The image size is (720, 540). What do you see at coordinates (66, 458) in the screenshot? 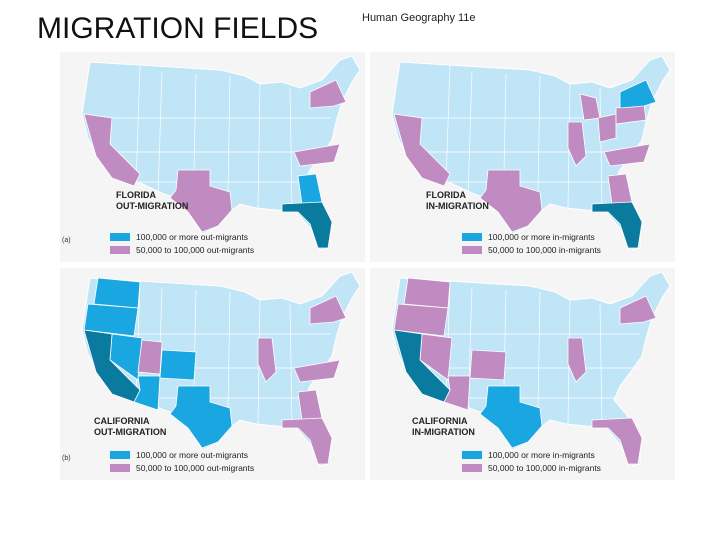
I see `panel-label: (b)` at bounding box center [66, 458].